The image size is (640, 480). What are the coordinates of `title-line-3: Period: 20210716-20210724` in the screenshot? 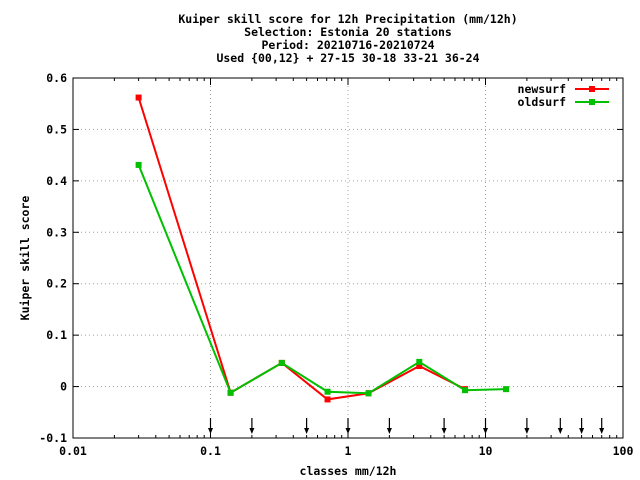 It's located at (347, 45).